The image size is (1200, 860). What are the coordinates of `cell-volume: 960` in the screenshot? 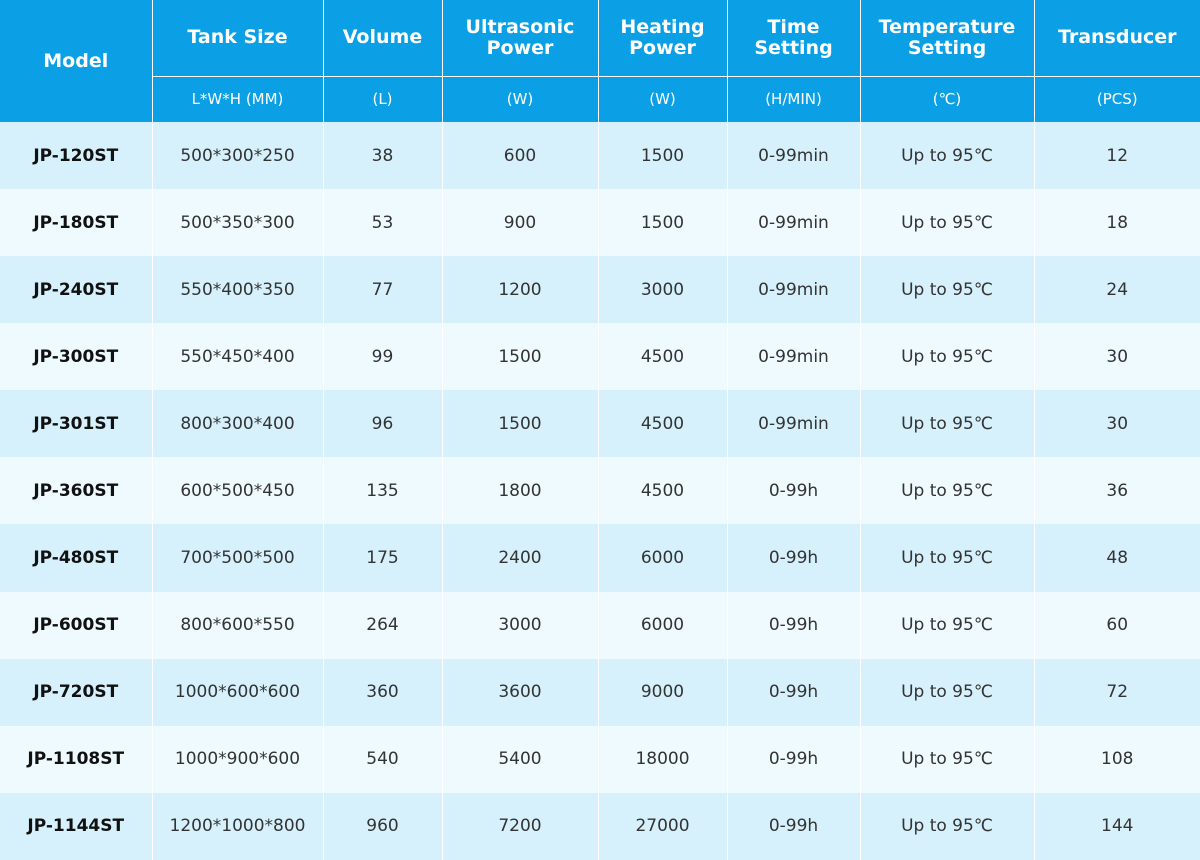 It's located at (383, 826).